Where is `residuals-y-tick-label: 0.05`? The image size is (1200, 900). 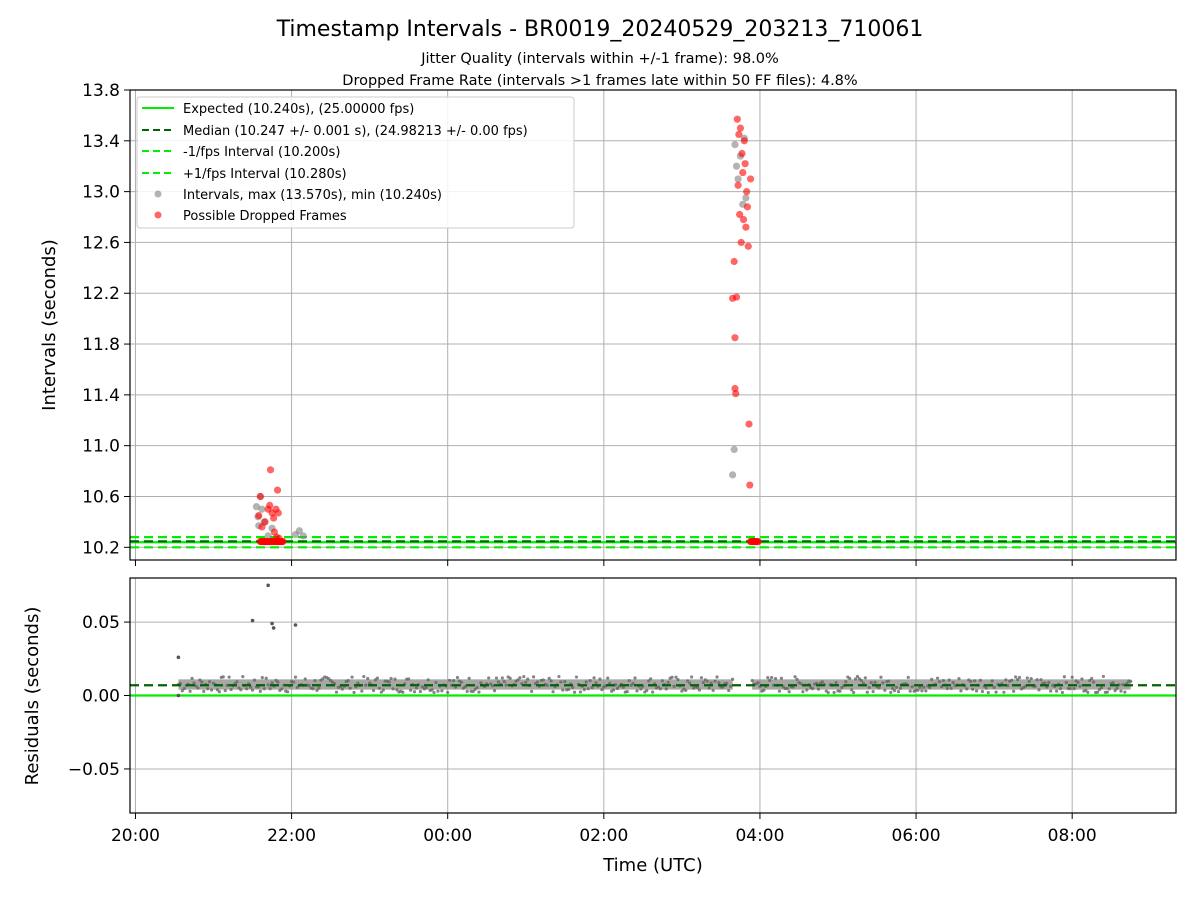 residuals-y-tick-label: 0.05 is located at coordinates (101, 623).